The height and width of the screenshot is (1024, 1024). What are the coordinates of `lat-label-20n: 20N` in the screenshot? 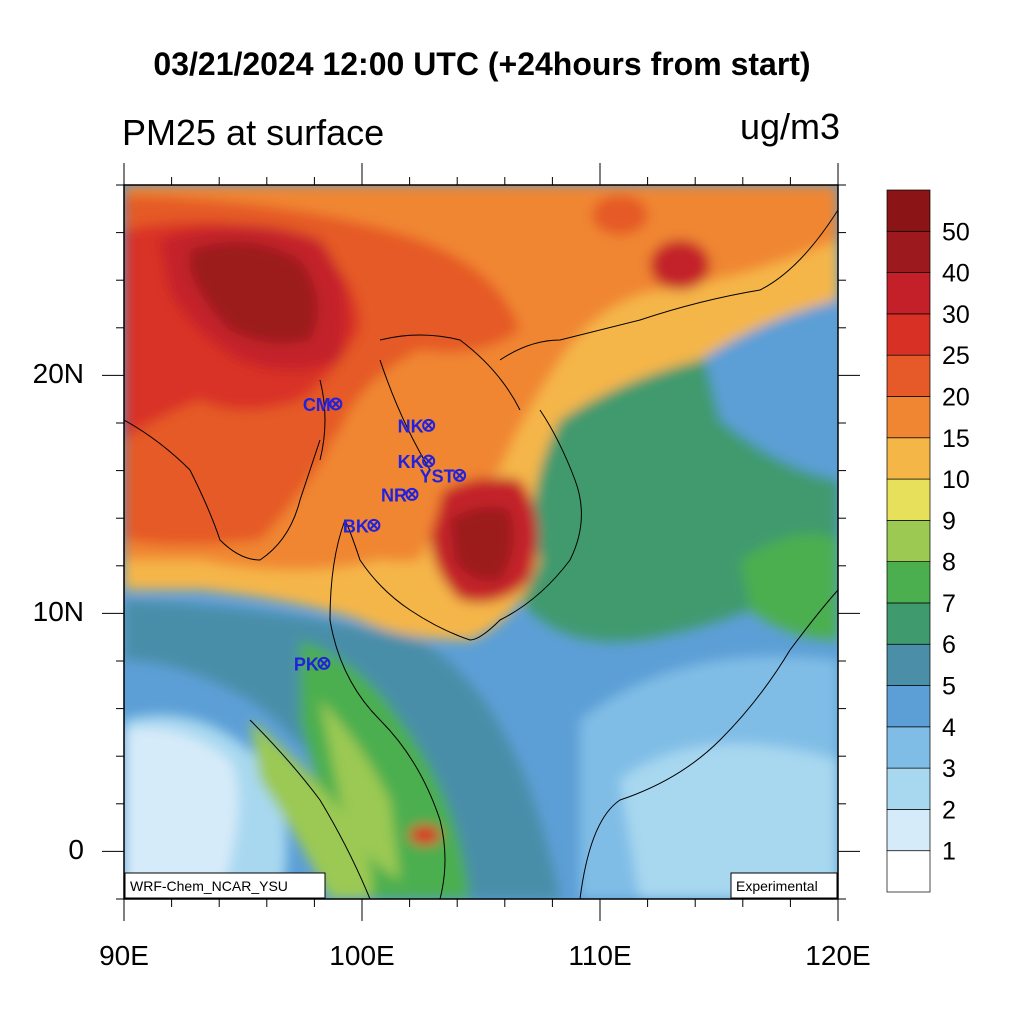 It's located at (58, 373).